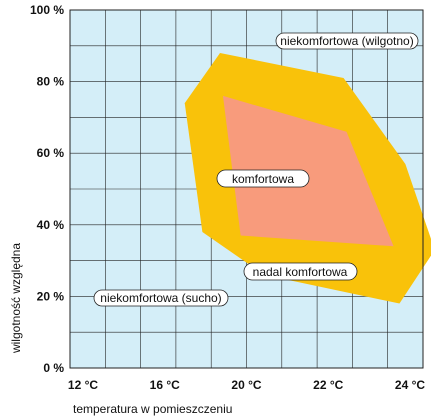 Image resolution: width=431 pixels, height=418 pixels. I want to click on y-tick-label: 20 %, so click(51, 296).